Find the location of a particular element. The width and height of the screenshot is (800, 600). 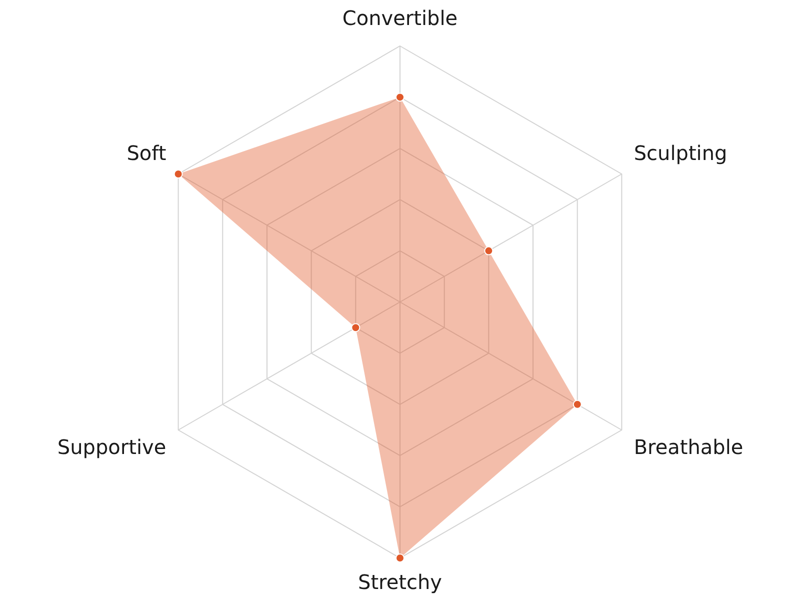

spoke-label: Sculpting is located at coordinates (681, 153).